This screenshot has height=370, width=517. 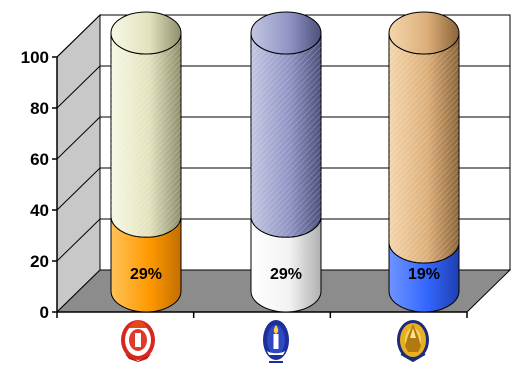 What do you see at coordinates (413, 341) in the screenshot?
I see `gold-pagoda-emblem-icon` at bounding box center [413, 341].